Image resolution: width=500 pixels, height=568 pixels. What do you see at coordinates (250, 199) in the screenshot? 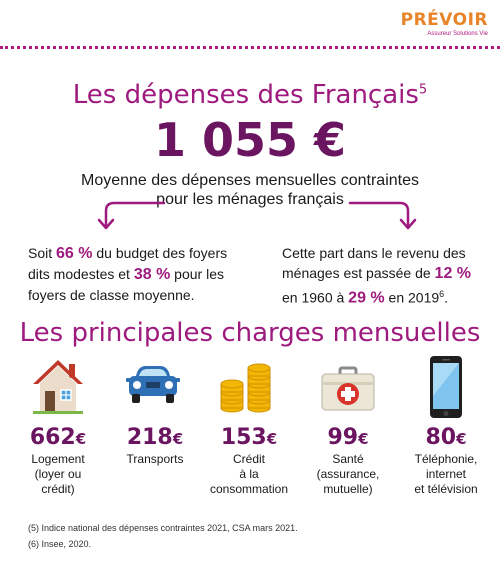
I see `amount-description-line2: pour les ménages français` at bounding box center [250, 199].